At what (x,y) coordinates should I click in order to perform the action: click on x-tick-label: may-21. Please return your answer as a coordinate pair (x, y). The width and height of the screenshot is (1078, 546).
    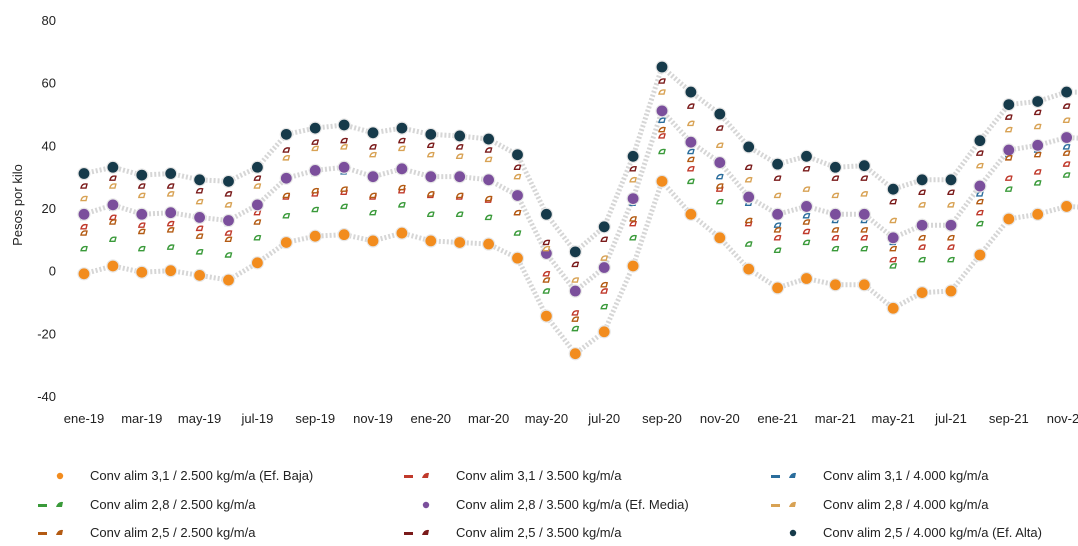
    Looking at the image, I should click on (893, 418).